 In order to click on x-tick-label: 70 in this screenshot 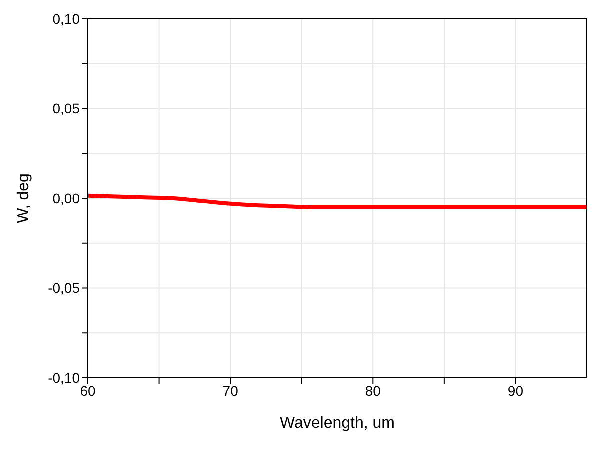, I will do `click(230, 390)`.